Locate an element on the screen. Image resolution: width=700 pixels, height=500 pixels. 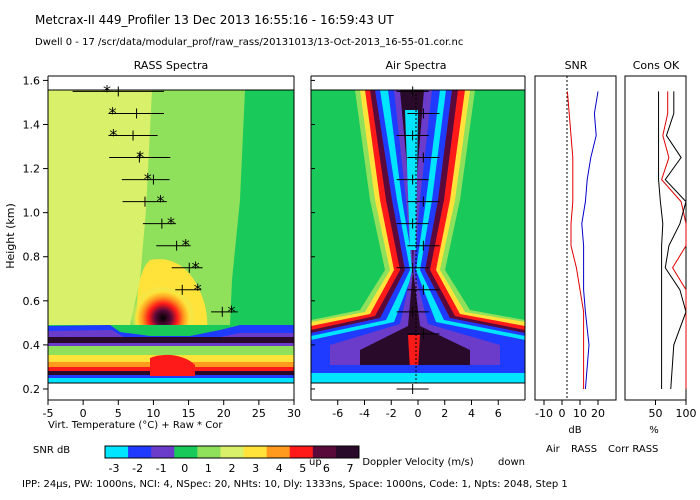
snr-colorbar is located at coordinates (232, 452).